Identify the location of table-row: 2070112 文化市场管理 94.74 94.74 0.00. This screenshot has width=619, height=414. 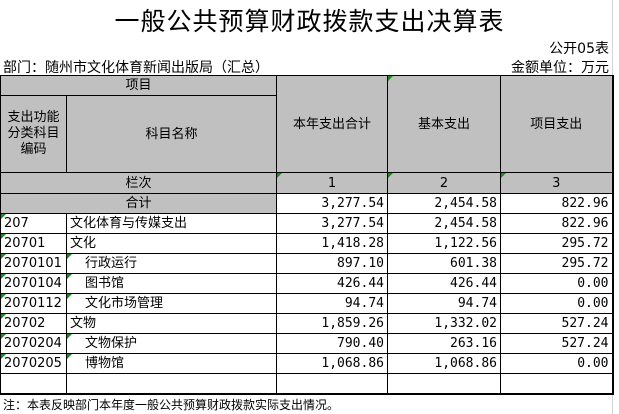
(306, 303).